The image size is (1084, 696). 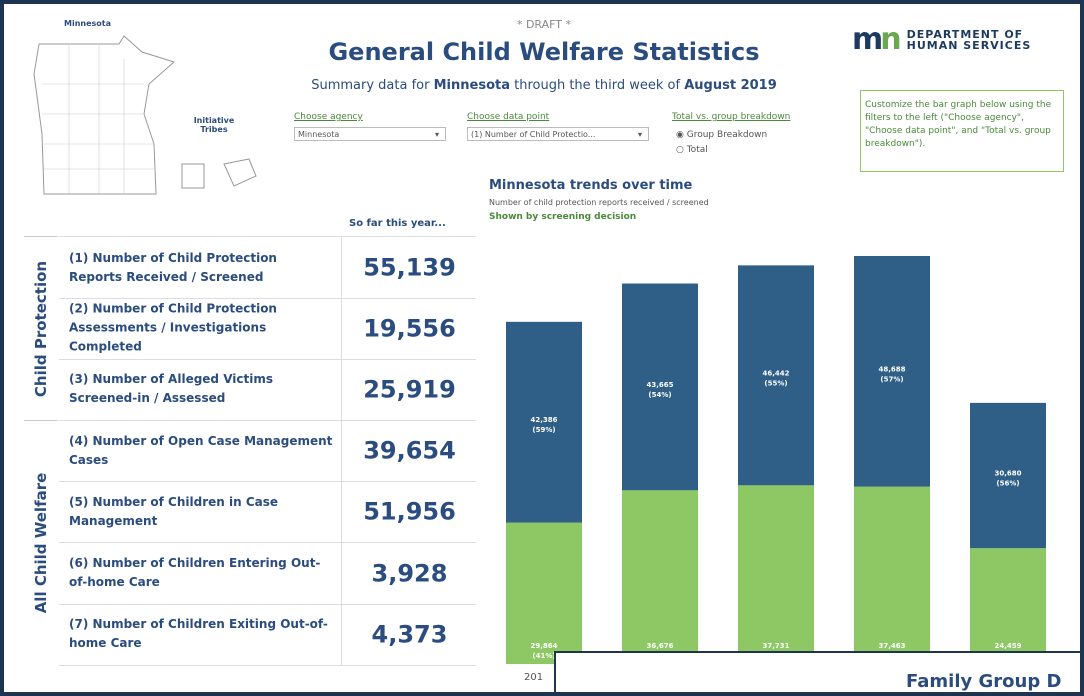 I want to click on dropdown: (1) Number of Child Protectio... ▾, so click(x=558, y=134).